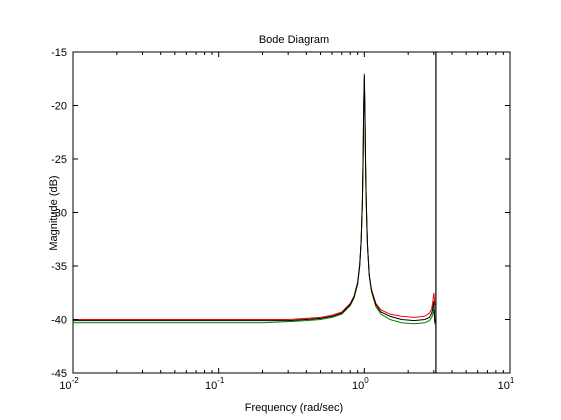 The image size is (561, 420). Describe the element at coordinates (294, 408) in the screenshot. I see `x-axis-title: Frequency (rad/sec)` at that location.